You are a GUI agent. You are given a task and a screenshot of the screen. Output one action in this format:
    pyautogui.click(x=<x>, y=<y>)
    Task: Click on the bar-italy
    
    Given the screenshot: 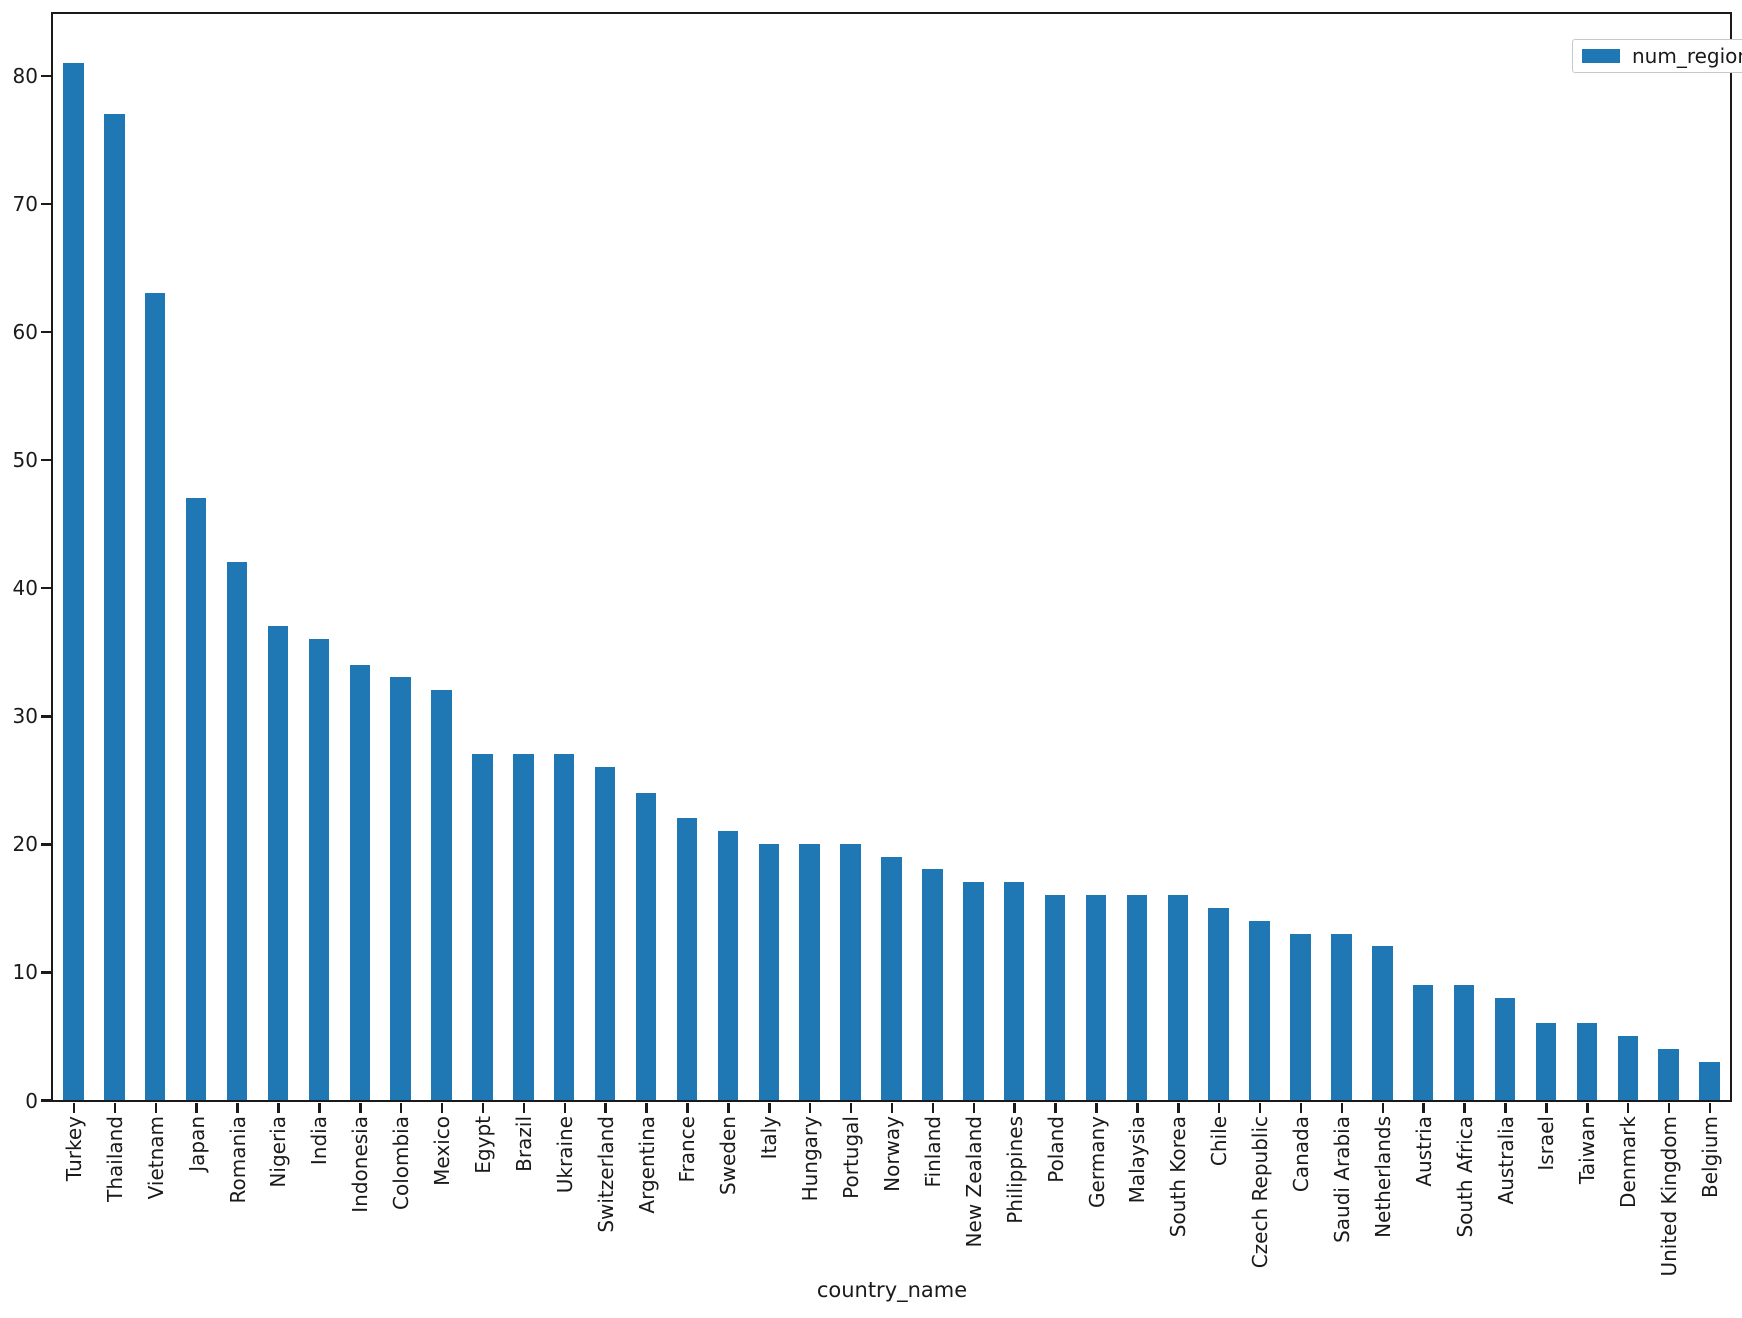 What is the action you would take?
    pyautogui.click(x=768, y=971)
    